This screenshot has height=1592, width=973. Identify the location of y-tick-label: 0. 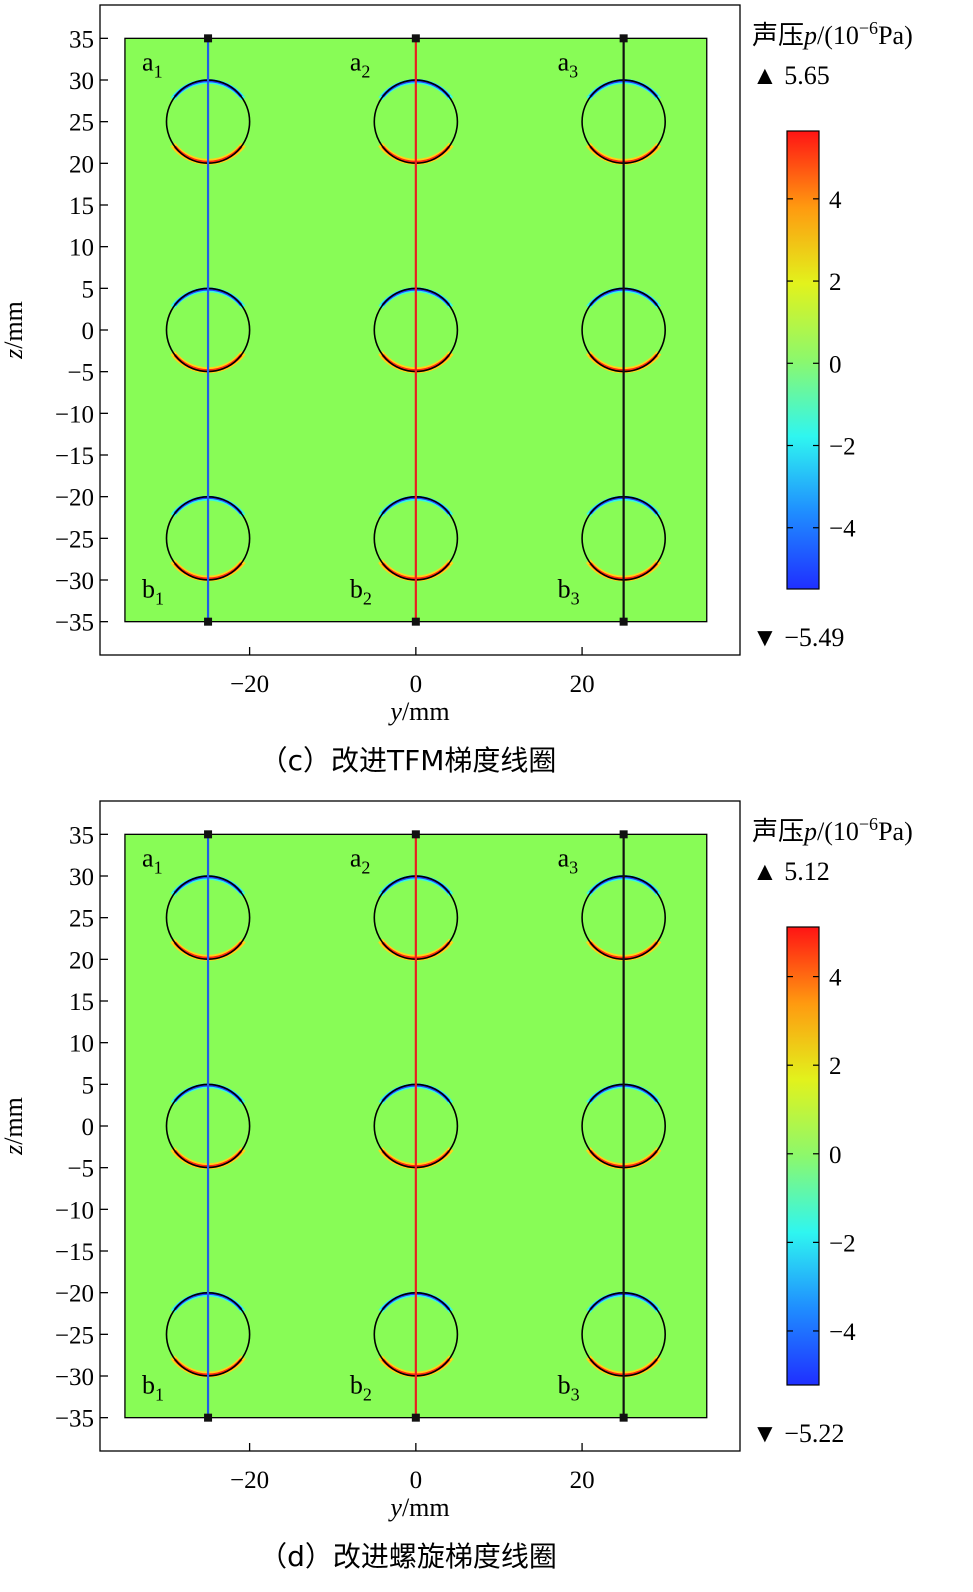
(88, 1127).